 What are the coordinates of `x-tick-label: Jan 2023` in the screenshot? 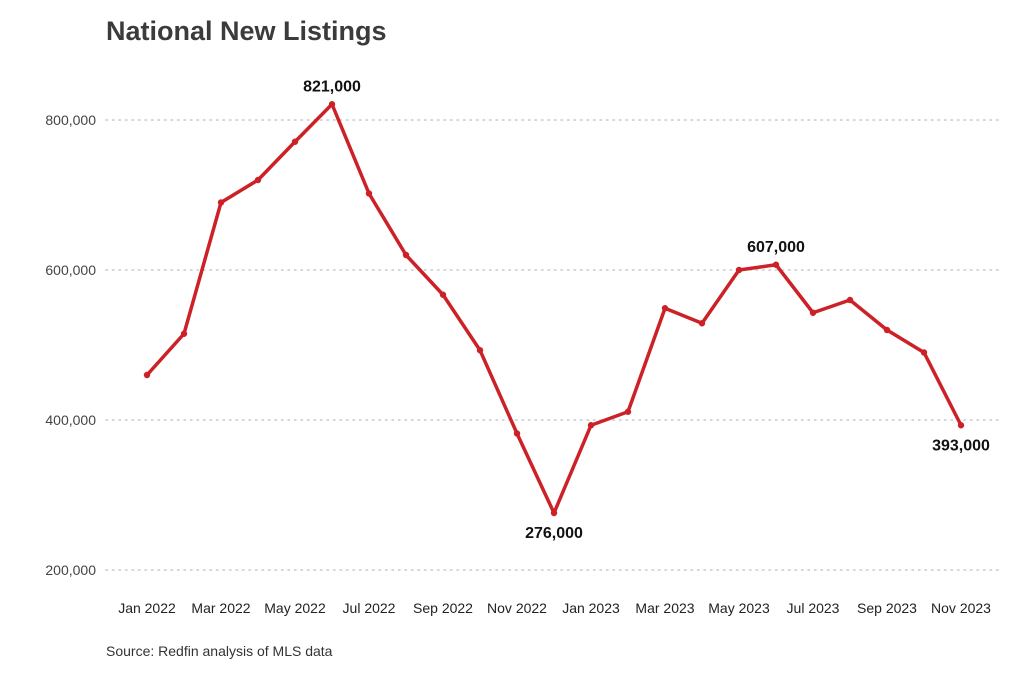 It's located at (591, 608).